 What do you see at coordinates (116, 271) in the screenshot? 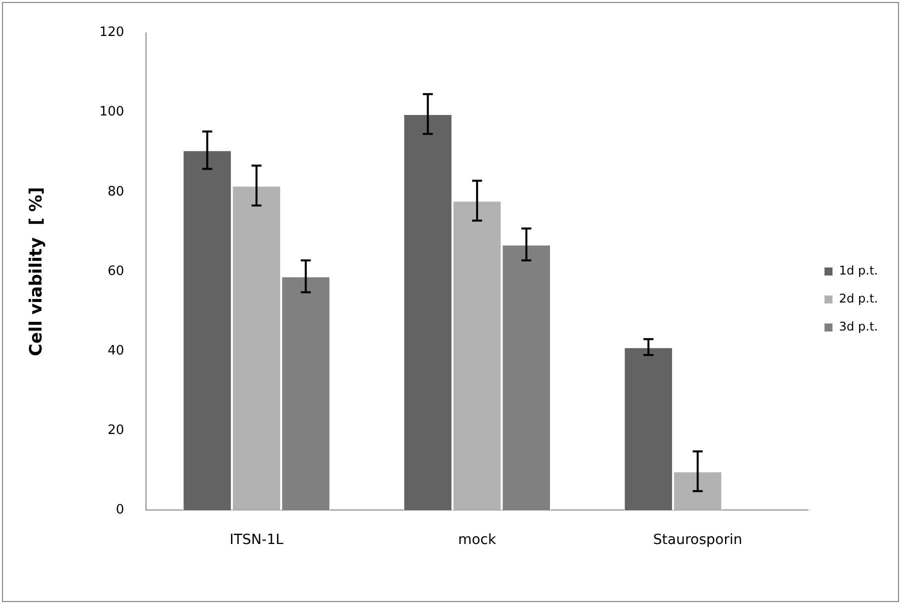
I see `y-tick-label: 60` at bounding box center [116, 271].